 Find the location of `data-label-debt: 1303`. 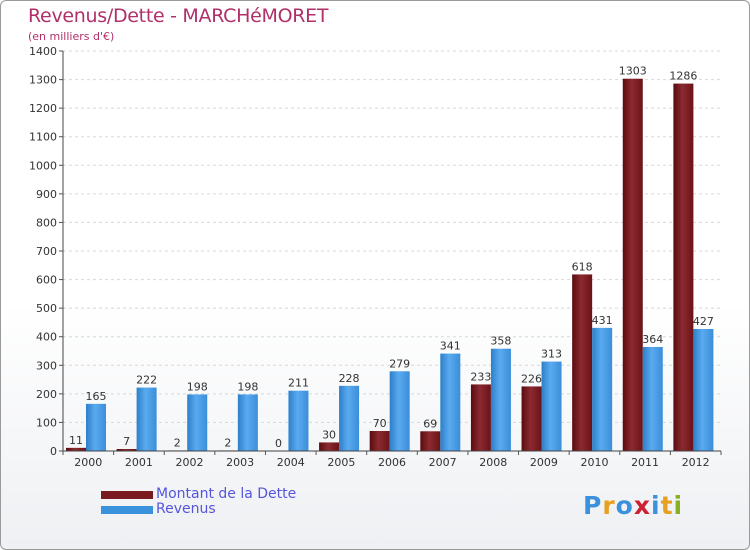

data-label-debt: 1303 is located at coordinates (633, 71).